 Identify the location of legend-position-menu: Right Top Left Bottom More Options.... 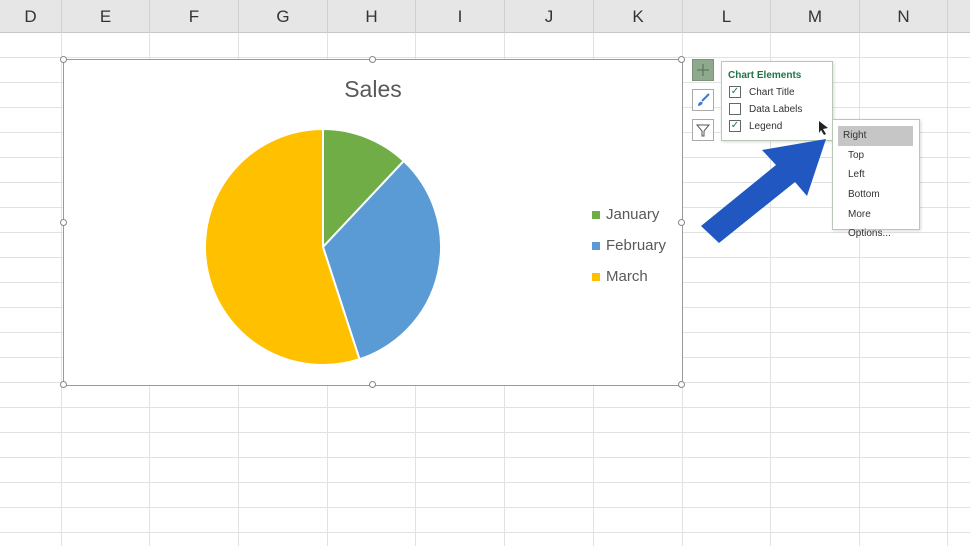
(876, 179).